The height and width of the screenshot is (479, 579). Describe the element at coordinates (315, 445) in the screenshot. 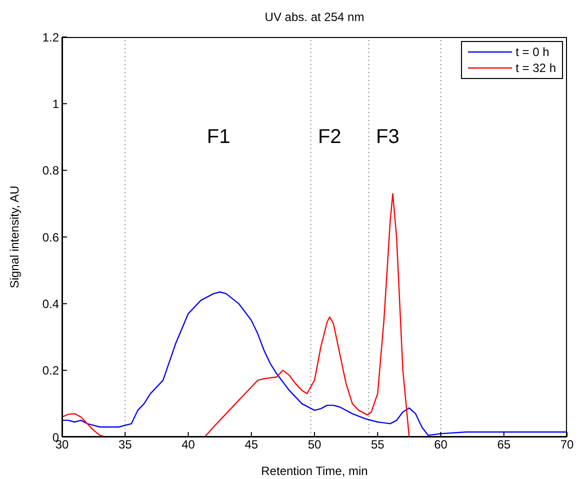

I see `x-tick-label: 50` at that location.